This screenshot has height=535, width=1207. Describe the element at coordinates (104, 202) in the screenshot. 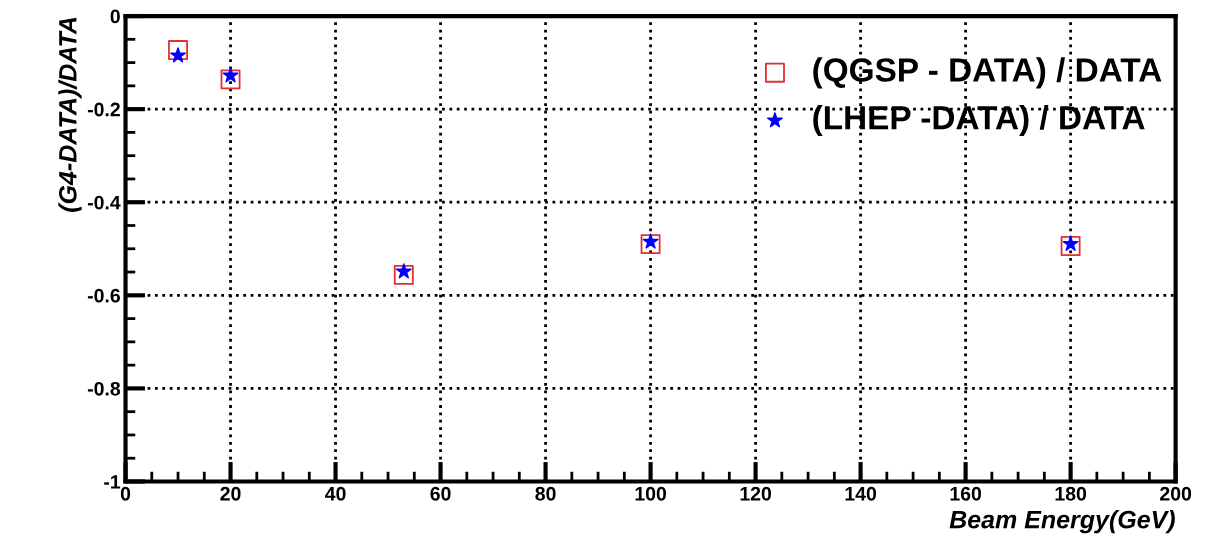

I see `y-tick-label: -0.4` at that location.